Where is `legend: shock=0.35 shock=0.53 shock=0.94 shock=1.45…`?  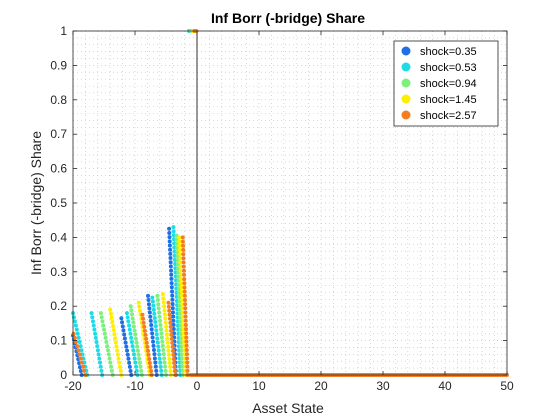 legend: shock=0.35 shock=0.53 shock=0.94 shock=1.45… is located at coordinates (446, 83).